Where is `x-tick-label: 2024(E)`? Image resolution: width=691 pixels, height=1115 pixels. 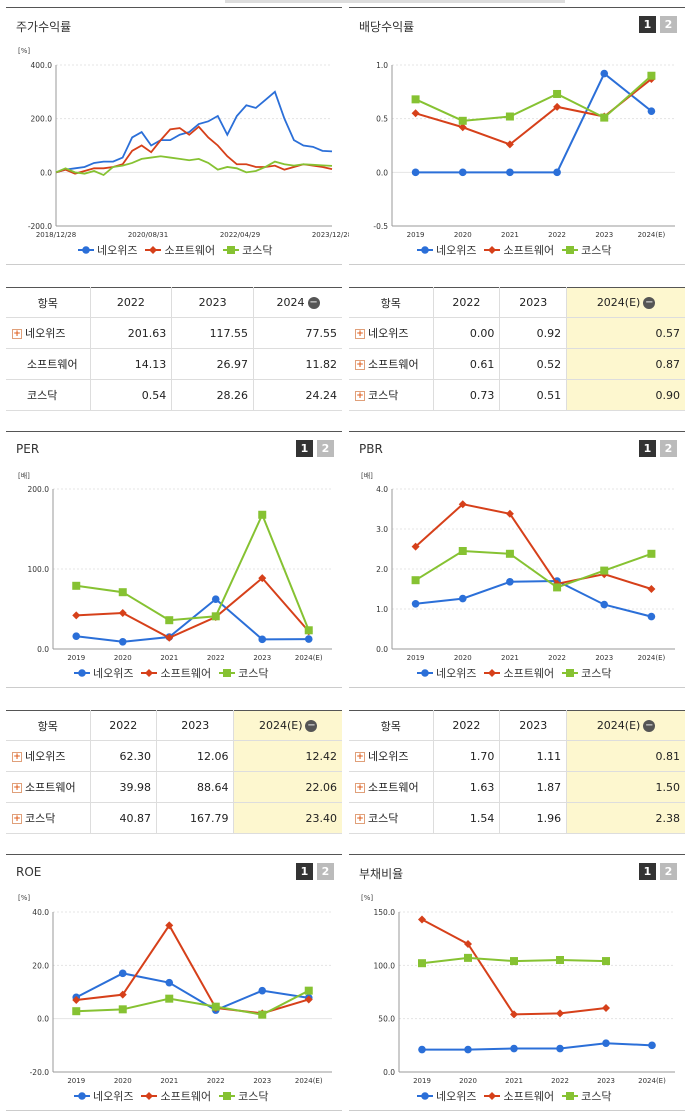
x-tick-label: 2024(E) is located at coordinates (652, 658).